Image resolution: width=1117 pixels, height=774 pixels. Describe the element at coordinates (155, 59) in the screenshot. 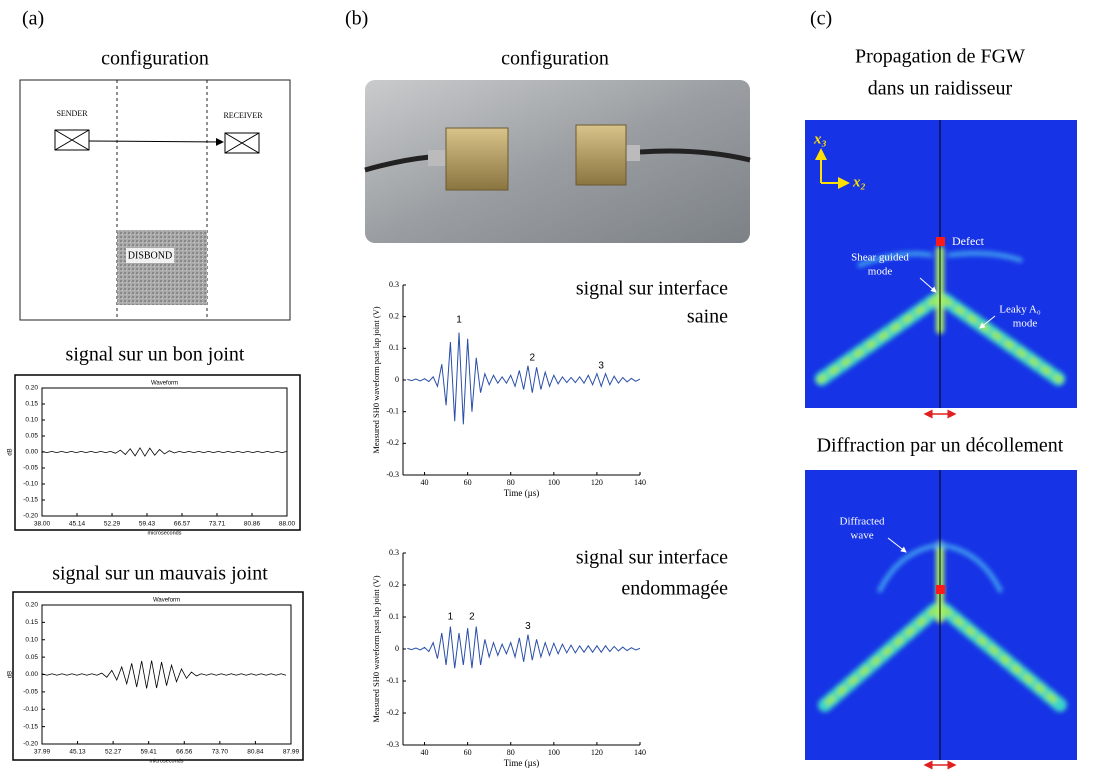

I see `panel-title: configuration` at that location.